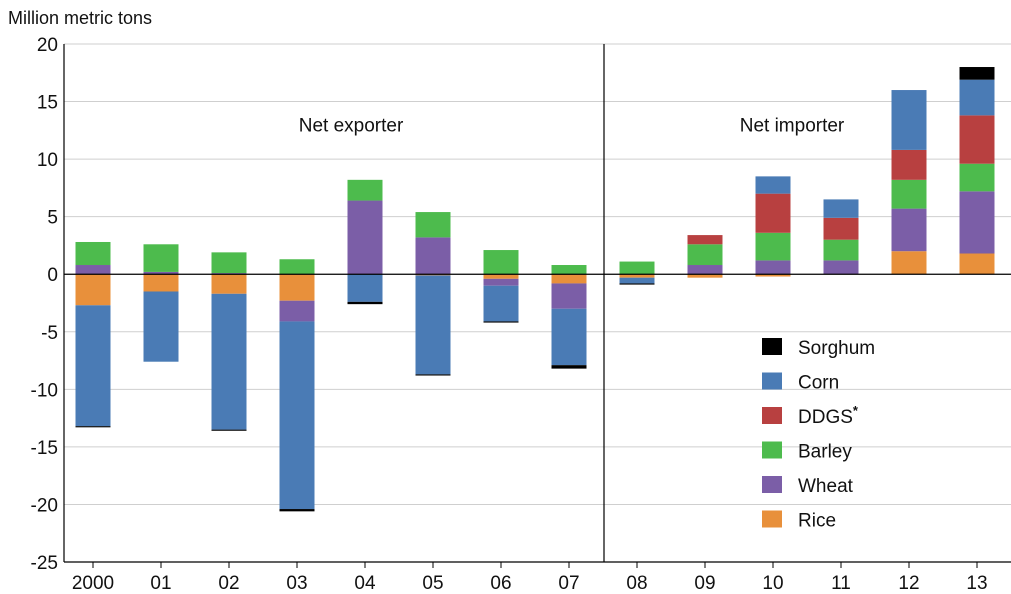 The image size is (1011, 594). Describe the element at coordinates (93, 366) in the screenshot. I see `bar-corn-2000` at that location.